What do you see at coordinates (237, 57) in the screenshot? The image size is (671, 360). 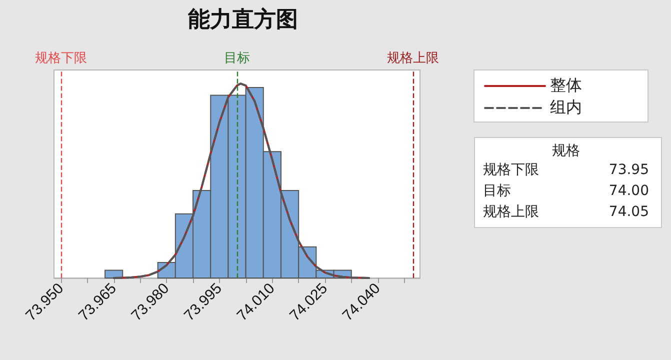 I see `ref-line-label: 目标` at bounding box center [237, 57].